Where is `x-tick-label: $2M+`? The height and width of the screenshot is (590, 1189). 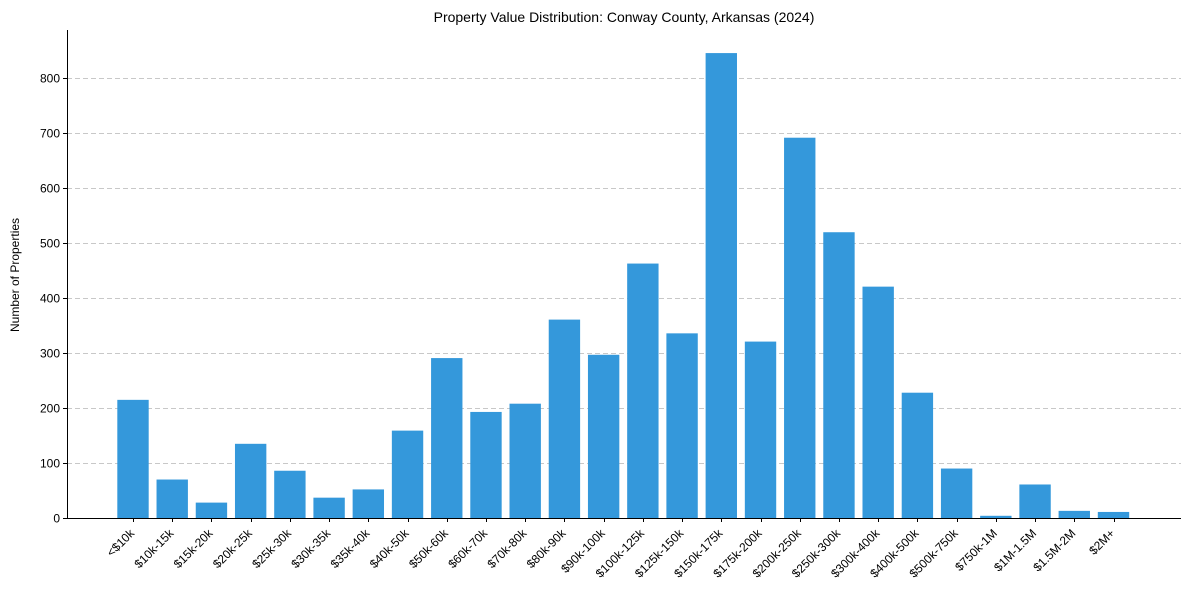 x-tick-label: $2M+ is located at coordinates (1101, 541).